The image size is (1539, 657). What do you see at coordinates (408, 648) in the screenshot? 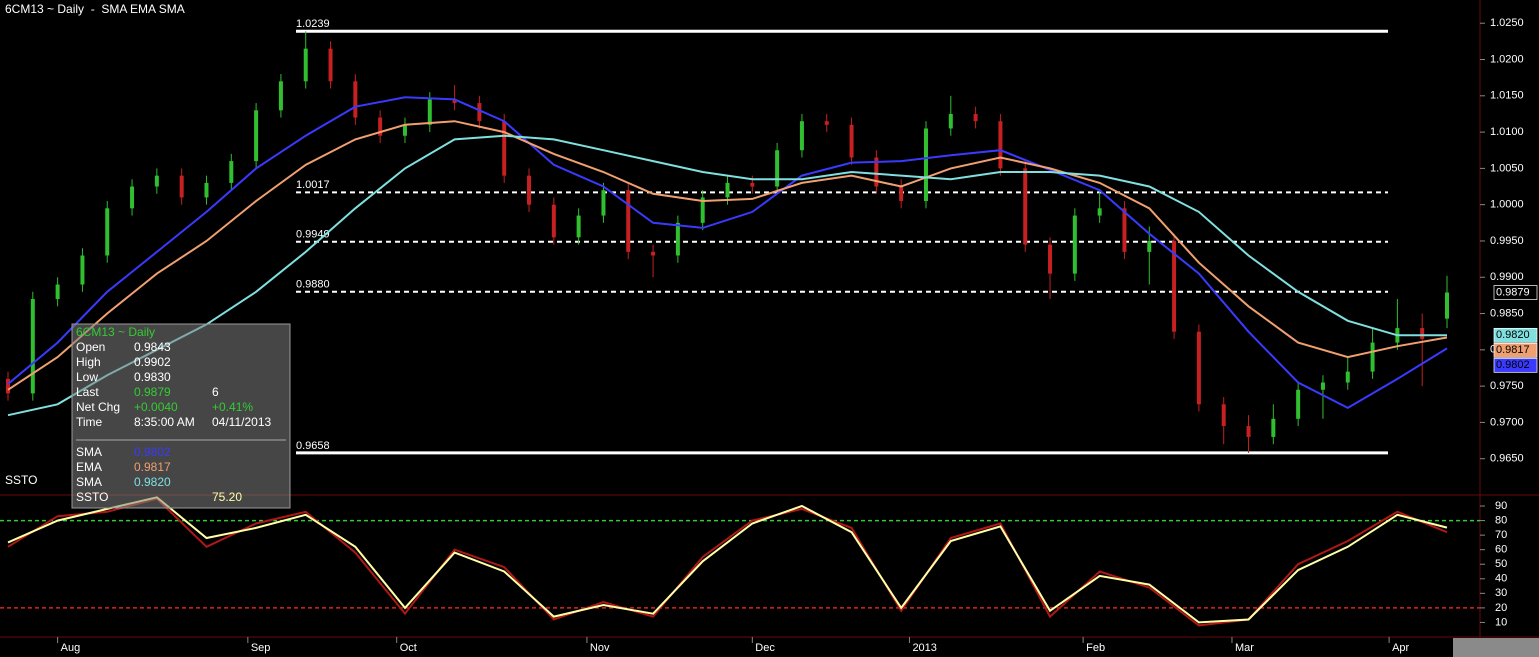
I see `x-tick-label: Oct` at bounding box center [408, 648].